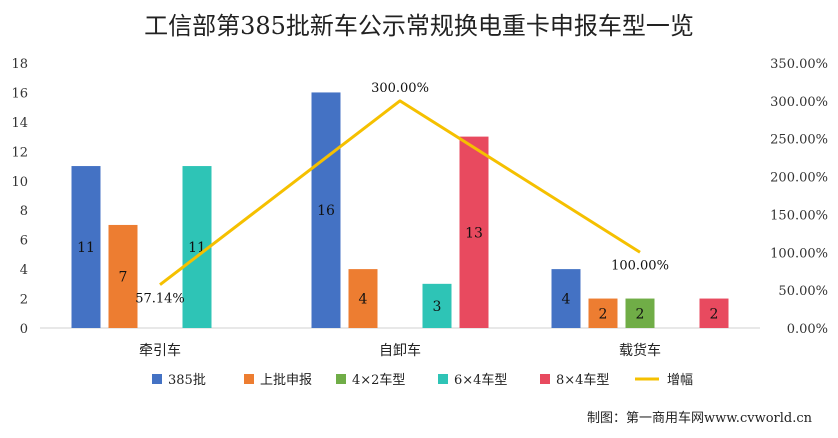  What do you see at coordinates (799, 140) in the screenshot?
I see `y2-tick-label: 250.00%` at bounding box center [799, 140].